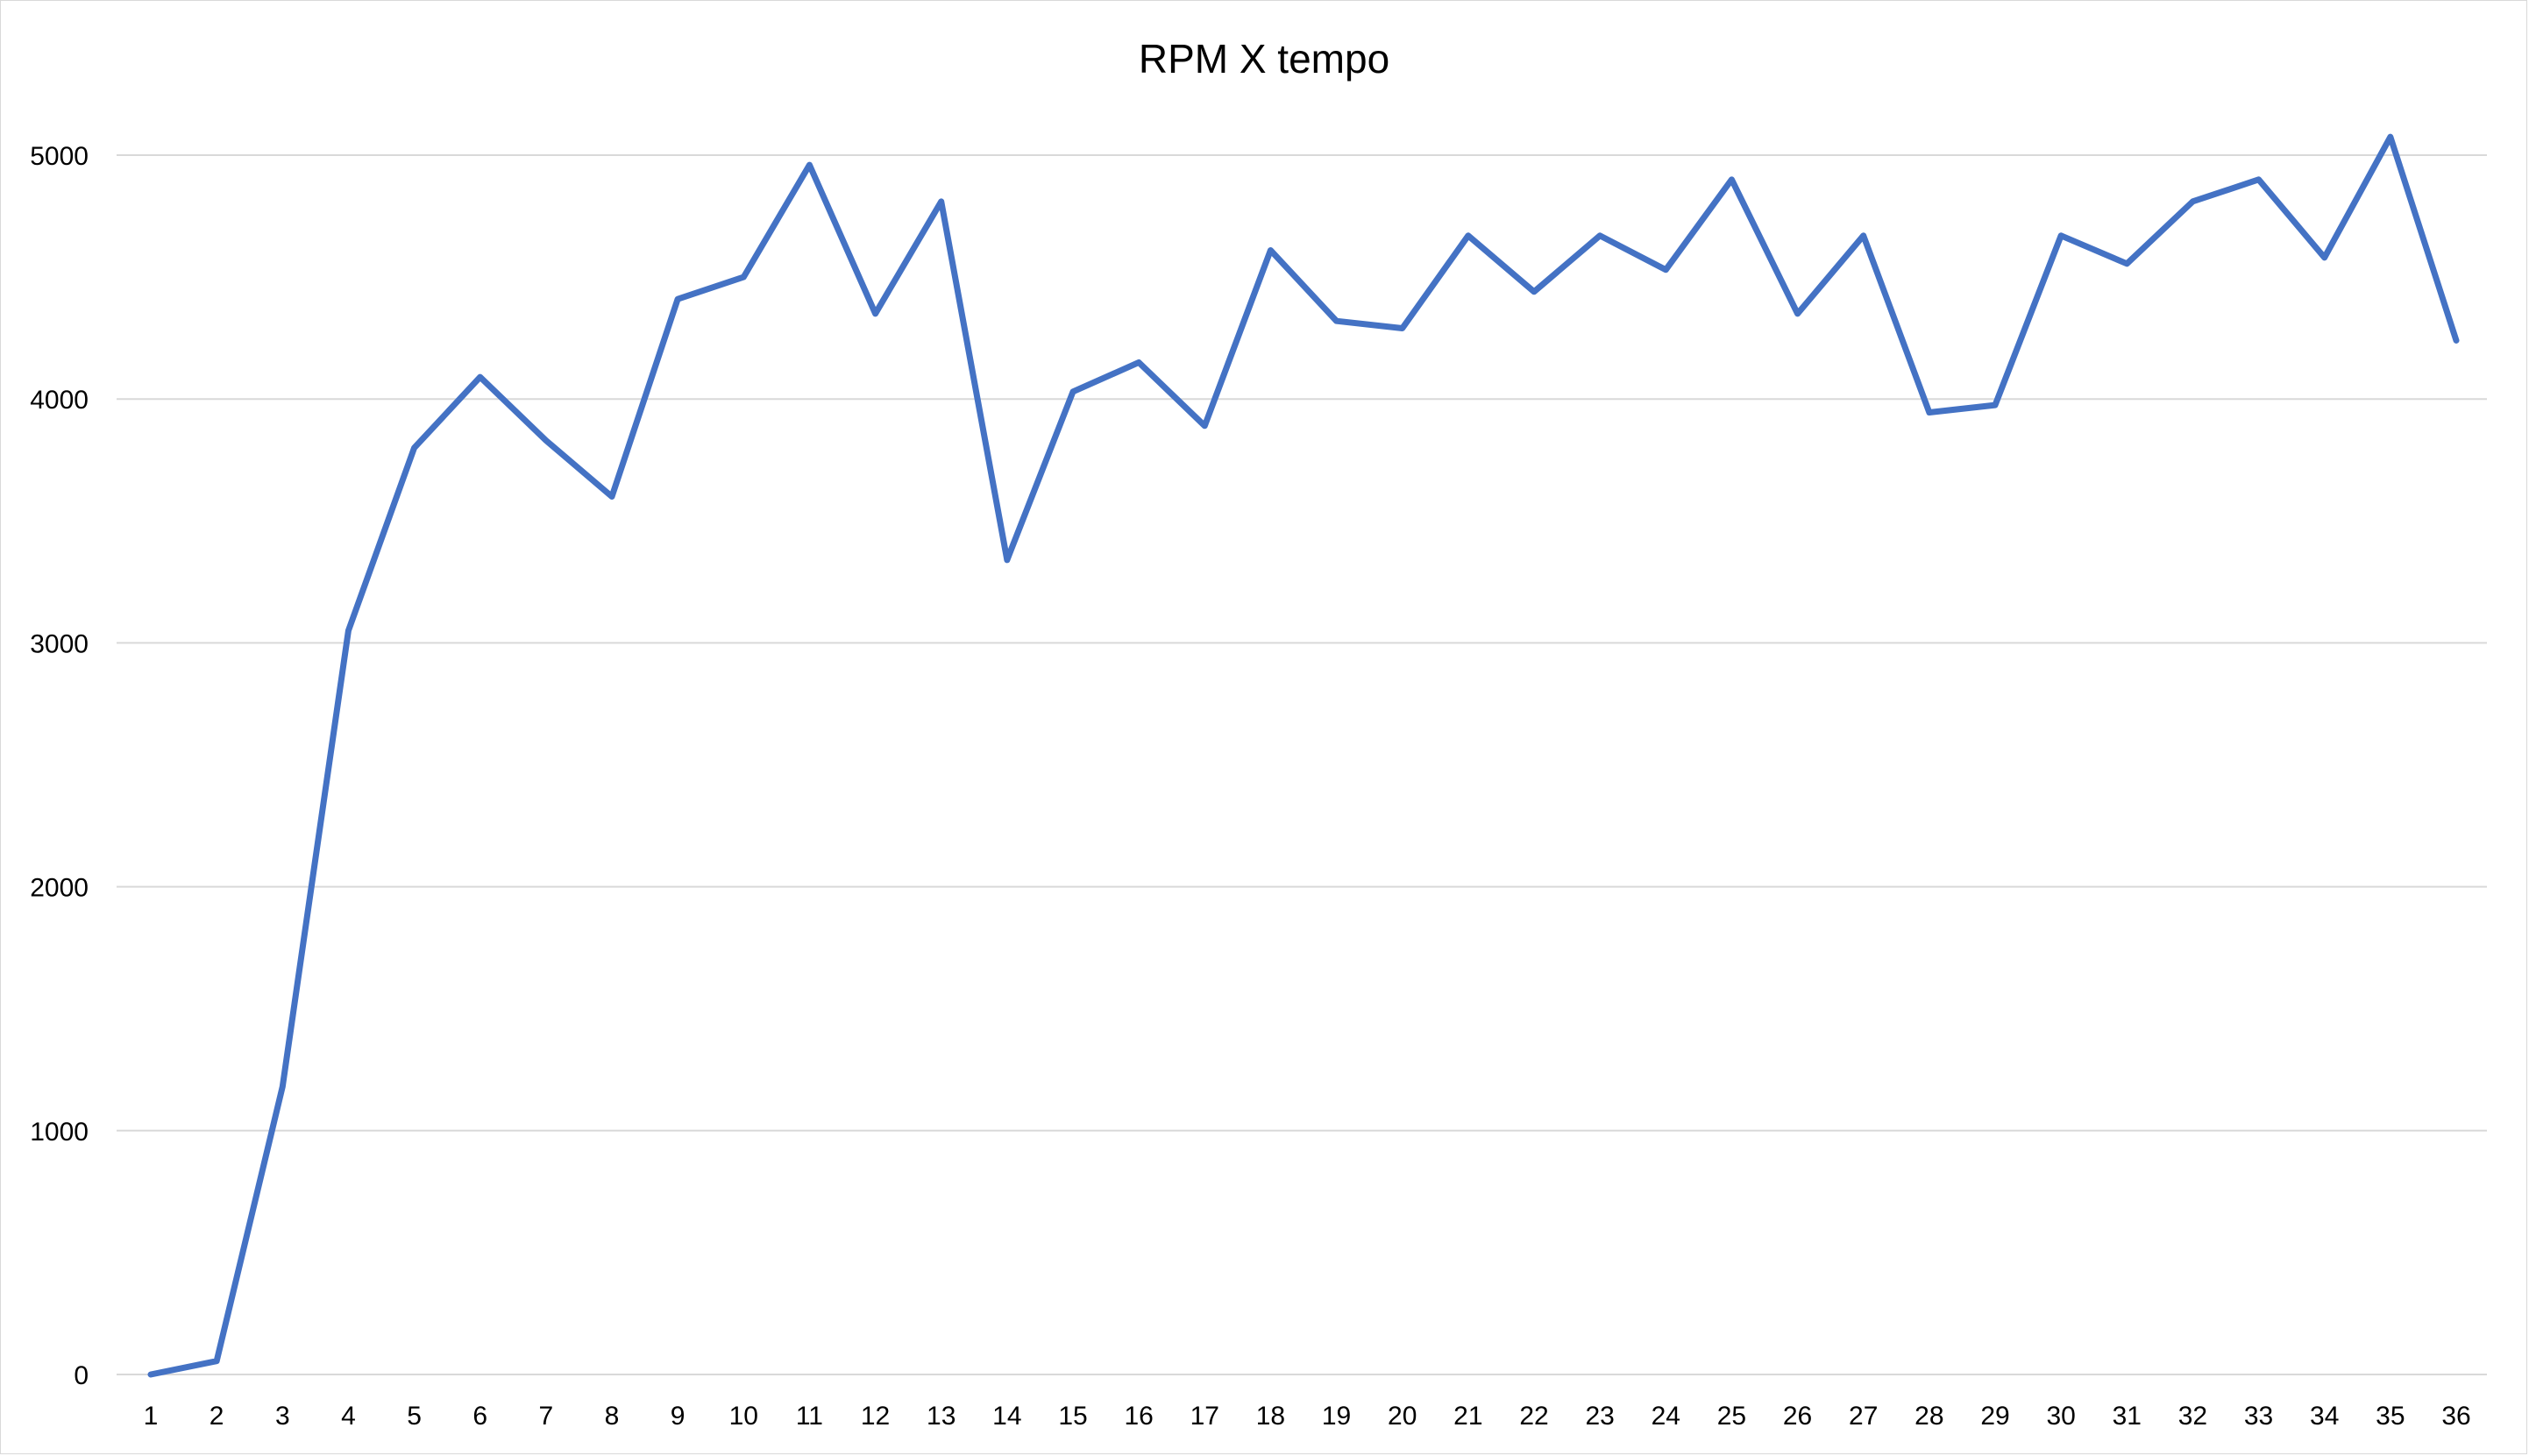 Image resolution: width=2529 pixels, height=1456 pixels. Describe the element at coordinates (1007, 1416) in the screenshot. I see `x-tick-label: 14` at that location.